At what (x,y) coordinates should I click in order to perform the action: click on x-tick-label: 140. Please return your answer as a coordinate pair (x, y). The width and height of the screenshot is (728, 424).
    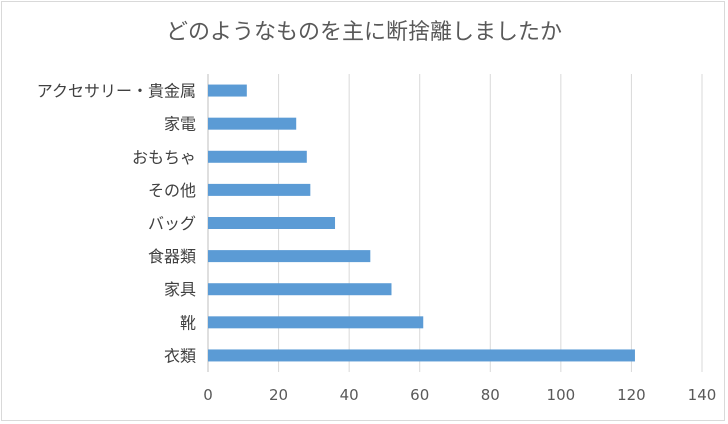
    Looking at the image, I should click on (702, 395).